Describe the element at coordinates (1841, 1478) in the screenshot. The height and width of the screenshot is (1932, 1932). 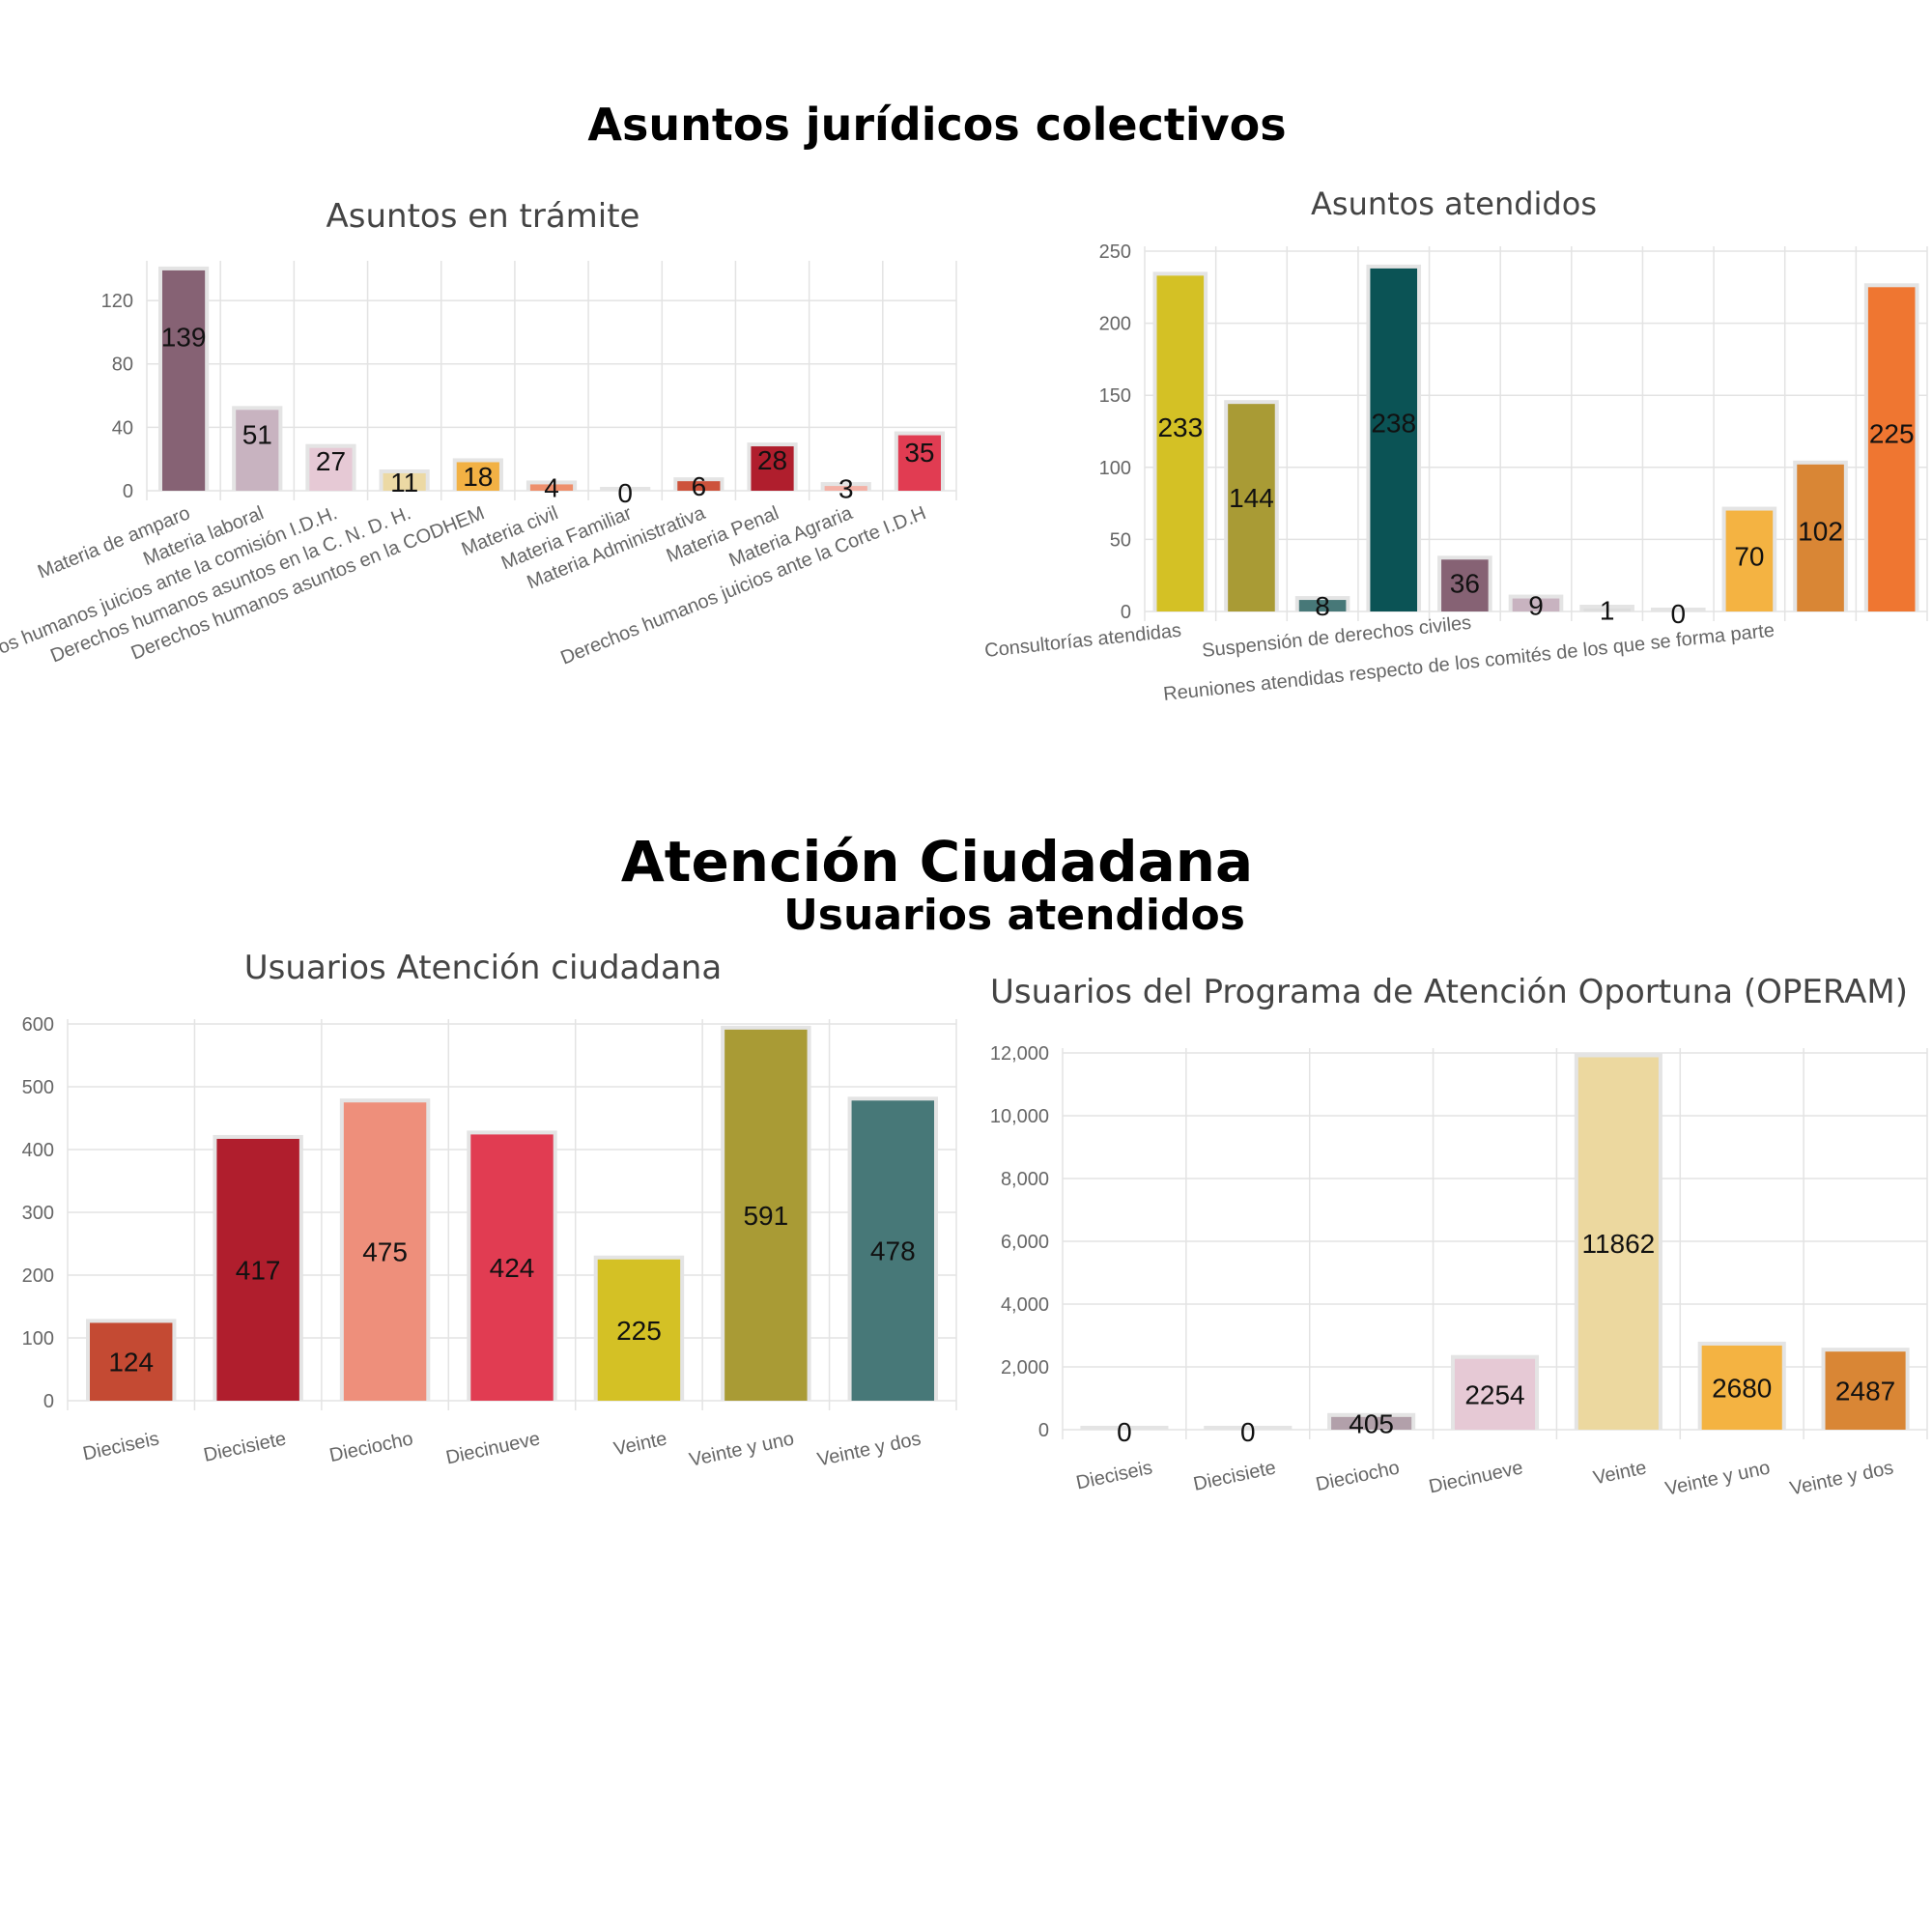
I see `x-tick-label: Veinte y dos` at that location.